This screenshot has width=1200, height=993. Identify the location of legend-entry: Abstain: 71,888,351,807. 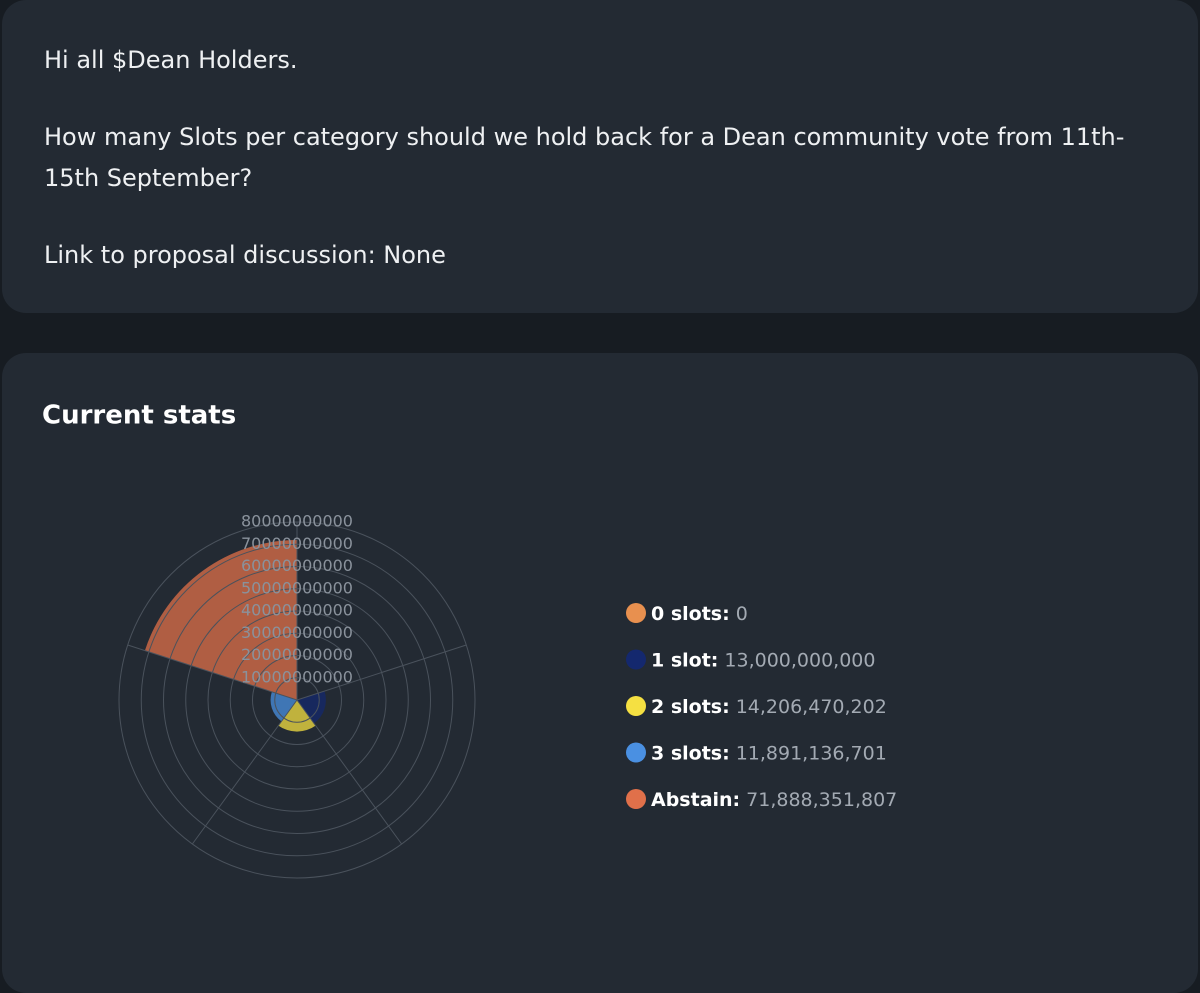
(774, 800).